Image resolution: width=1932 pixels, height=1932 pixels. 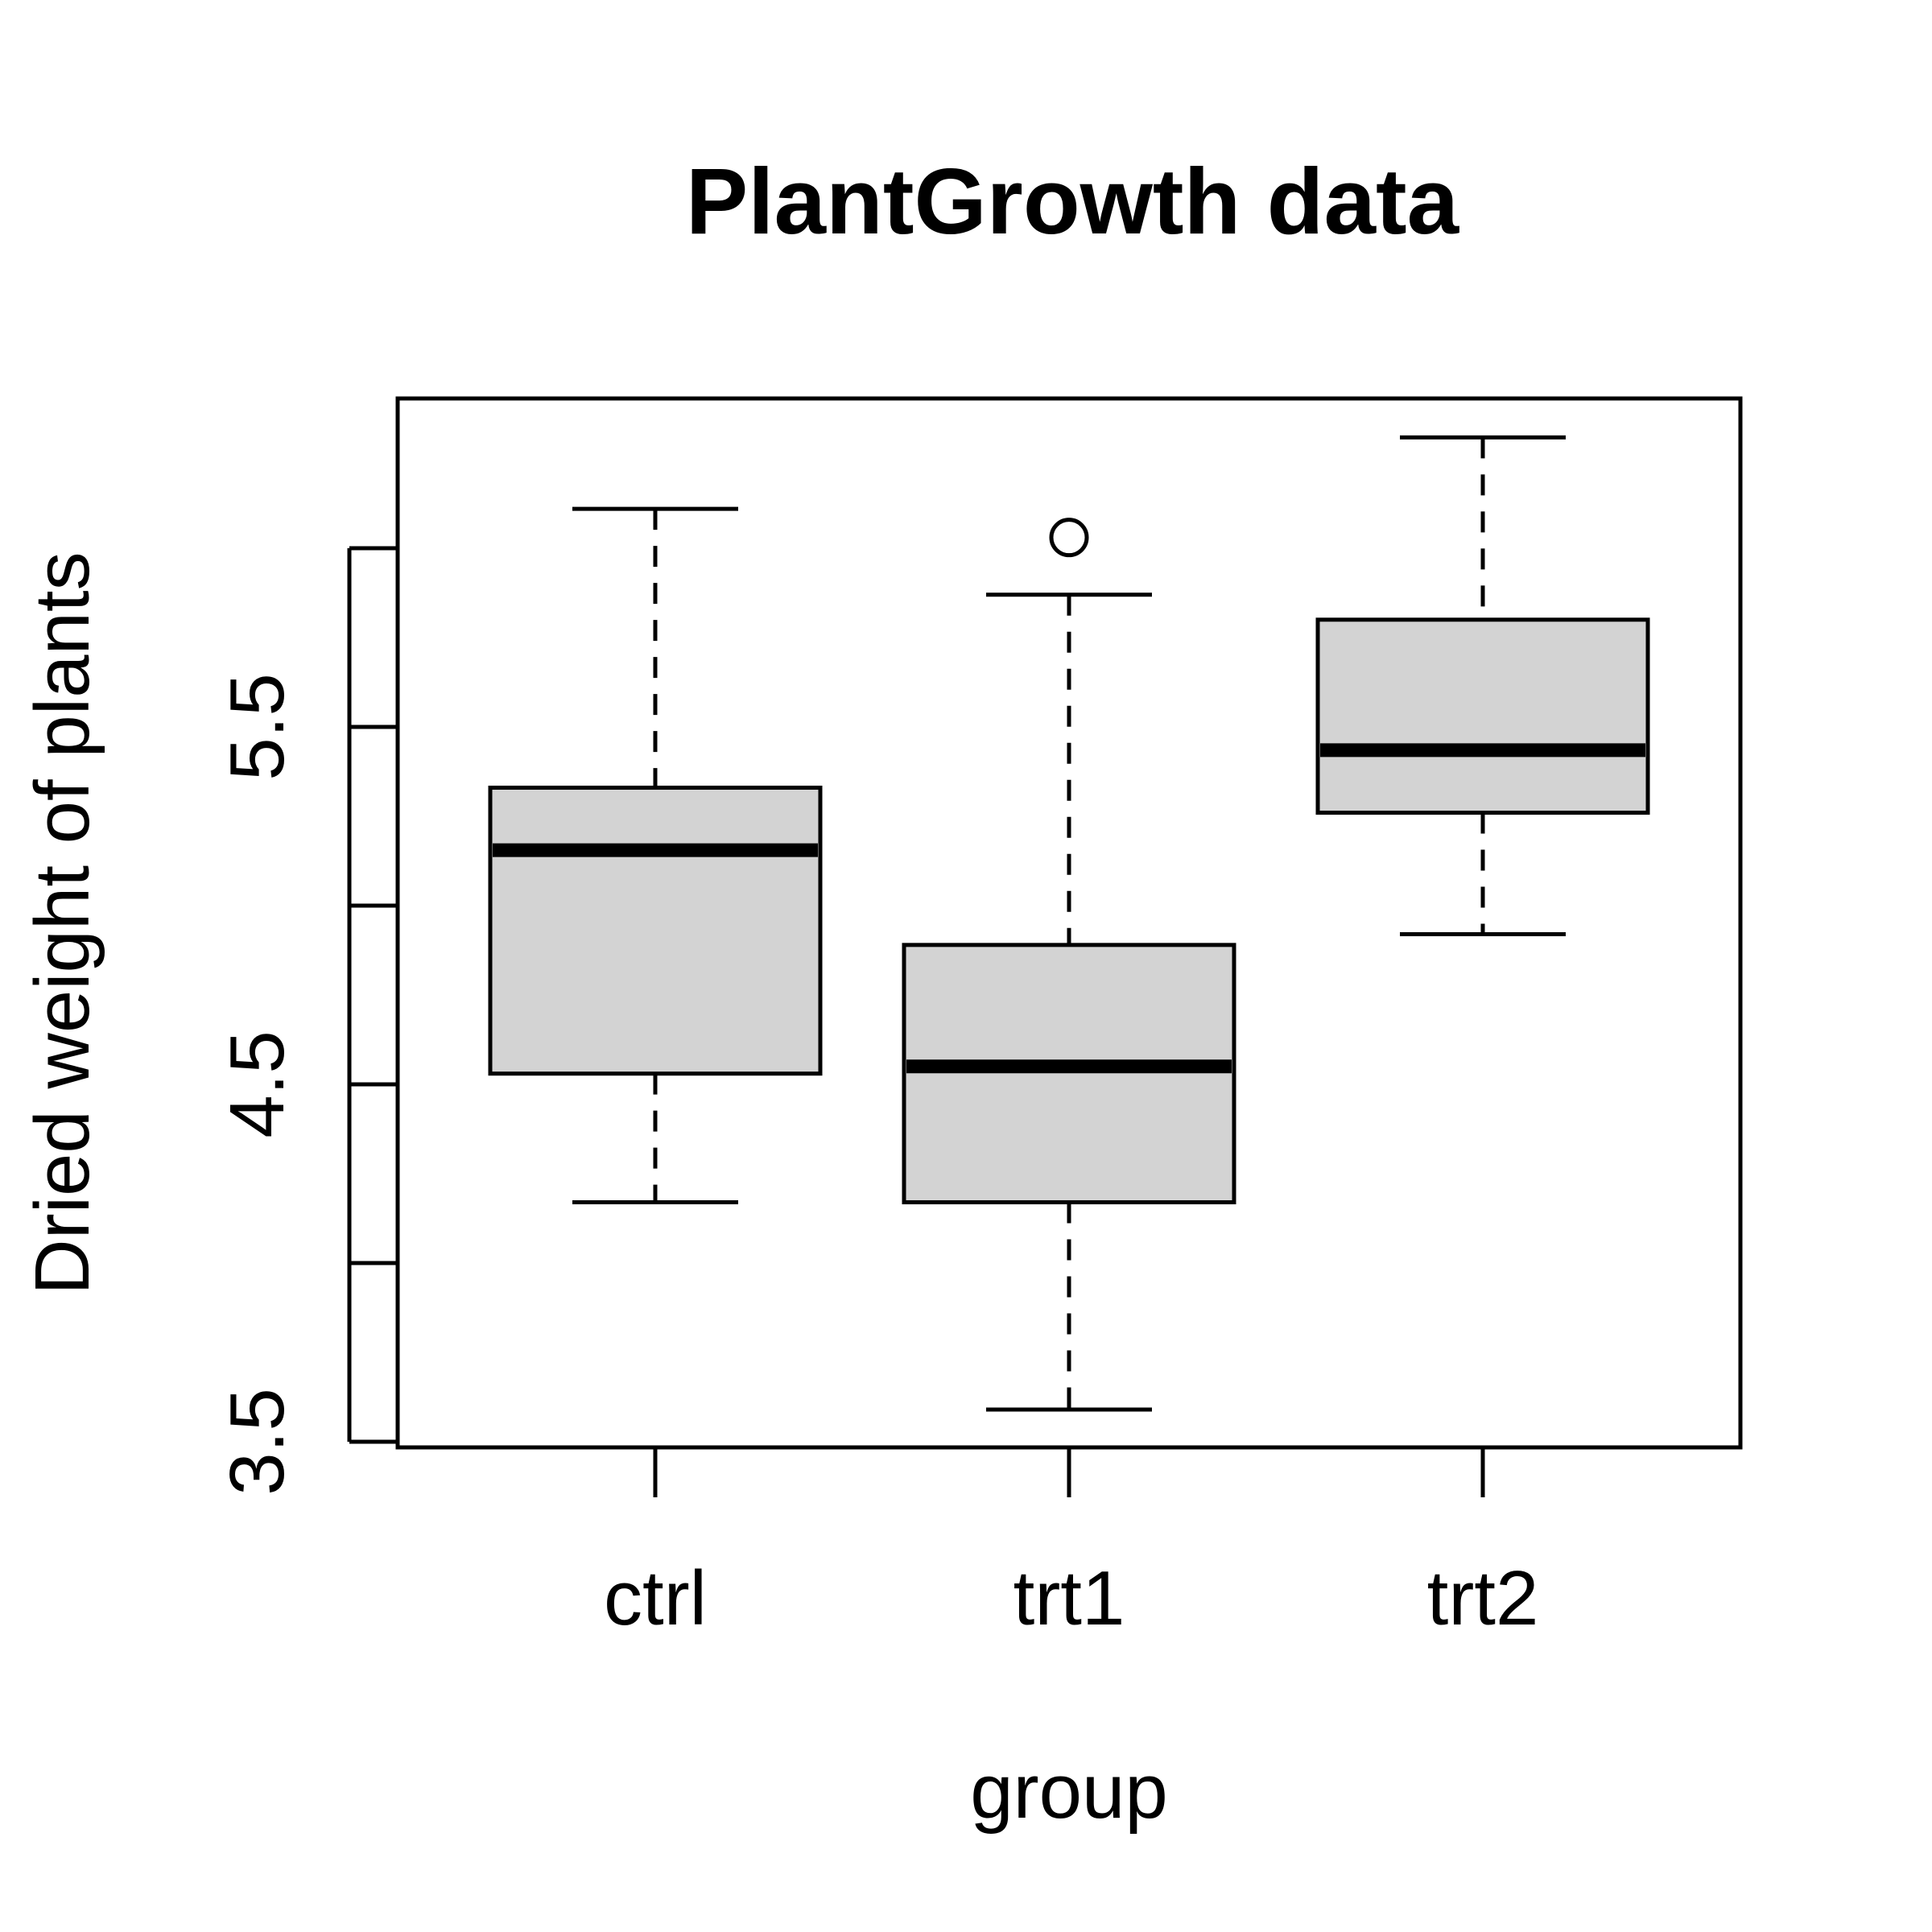 I want to click on outlier-point, so click(x=1069, y=538).